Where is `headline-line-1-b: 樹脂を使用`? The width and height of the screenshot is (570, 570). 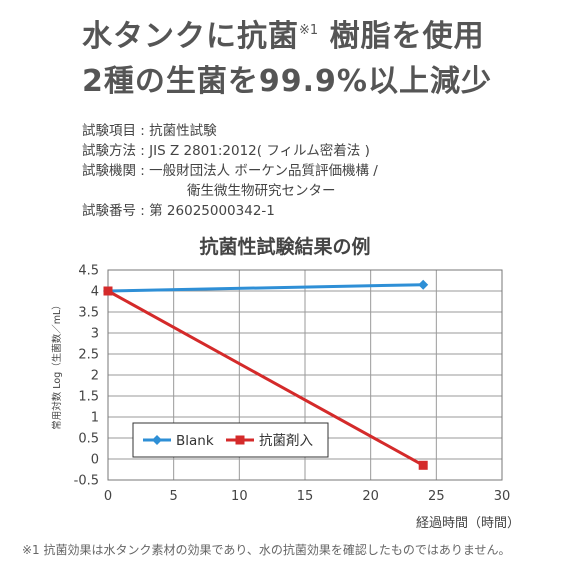
headline-line-1-b: 樹脂を使用 is located at coordinates (401, 36).